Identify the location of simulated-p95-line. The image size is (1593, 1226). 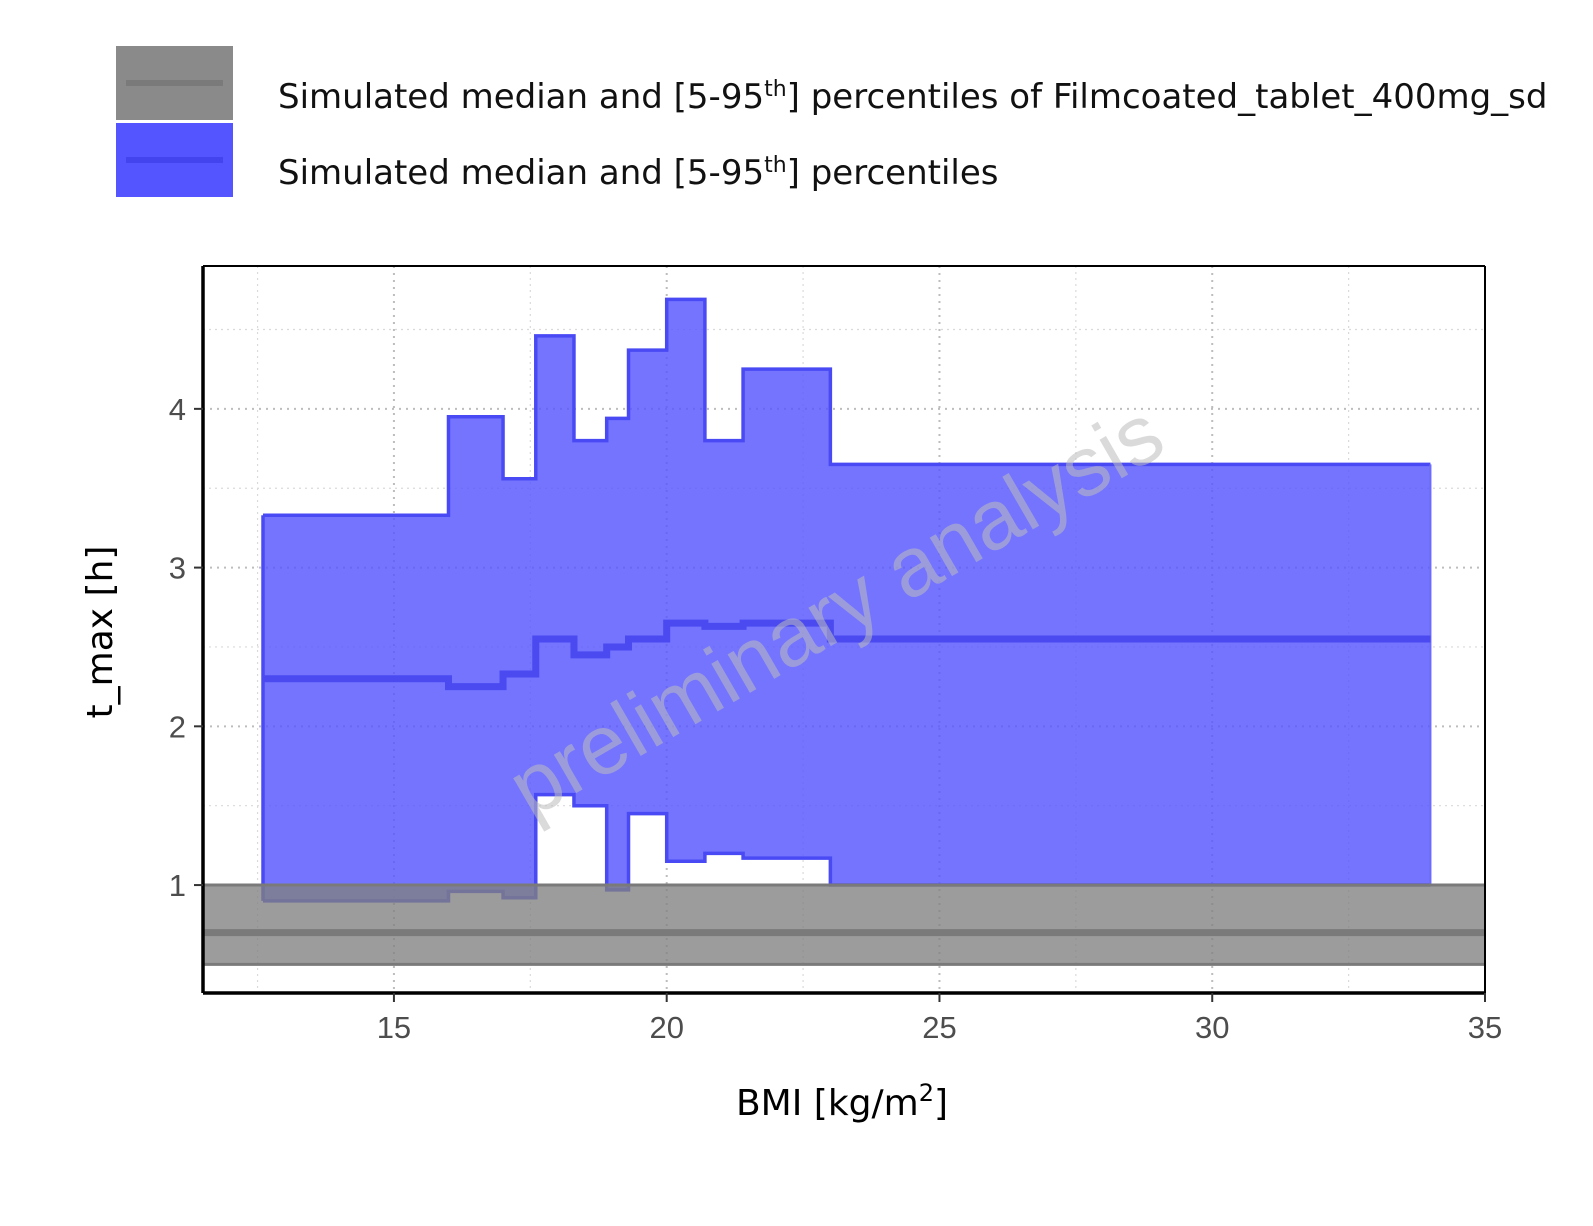
(847, 407).